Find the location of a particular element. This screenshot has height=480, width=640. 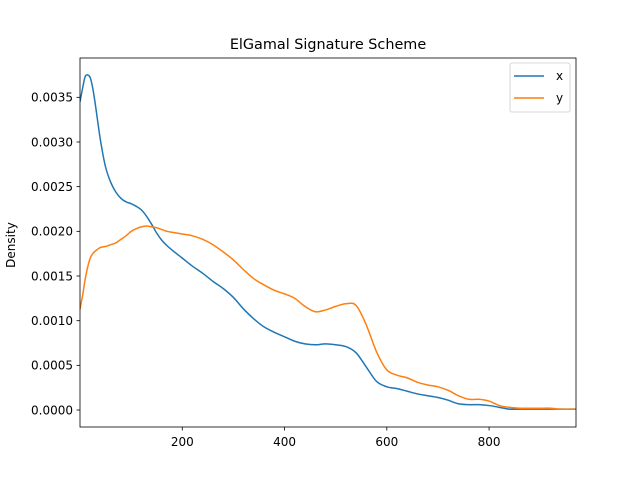

y-tick-label: 0.0020 is located at coordinates (52, 232).